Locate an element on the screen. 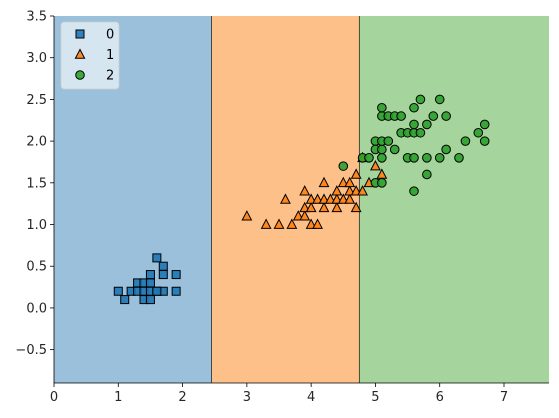 This screenshot has width=559, height=418. legend-label: 2 is located at coordinates (110, 76).